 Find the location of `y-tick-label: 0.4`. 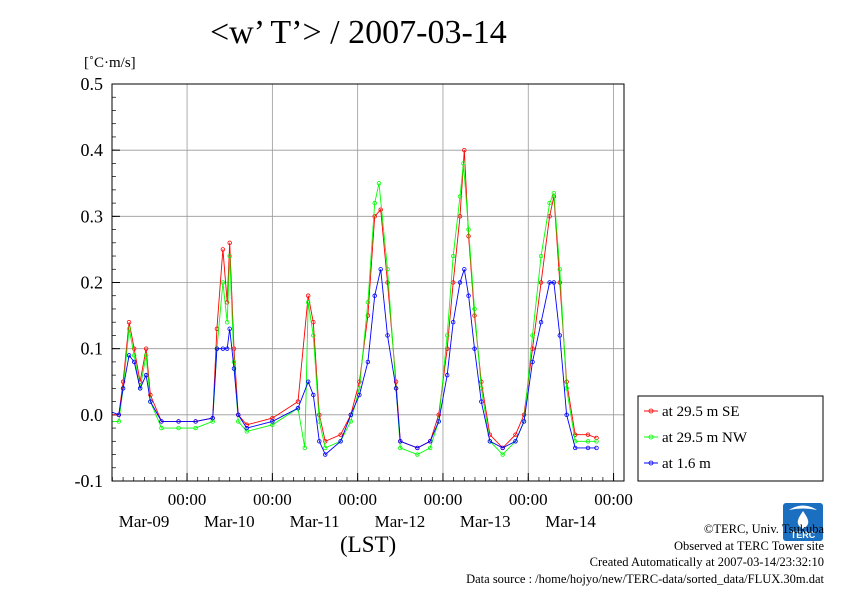

y-tick-label: 0.4 is located at coordinates (92, 150).